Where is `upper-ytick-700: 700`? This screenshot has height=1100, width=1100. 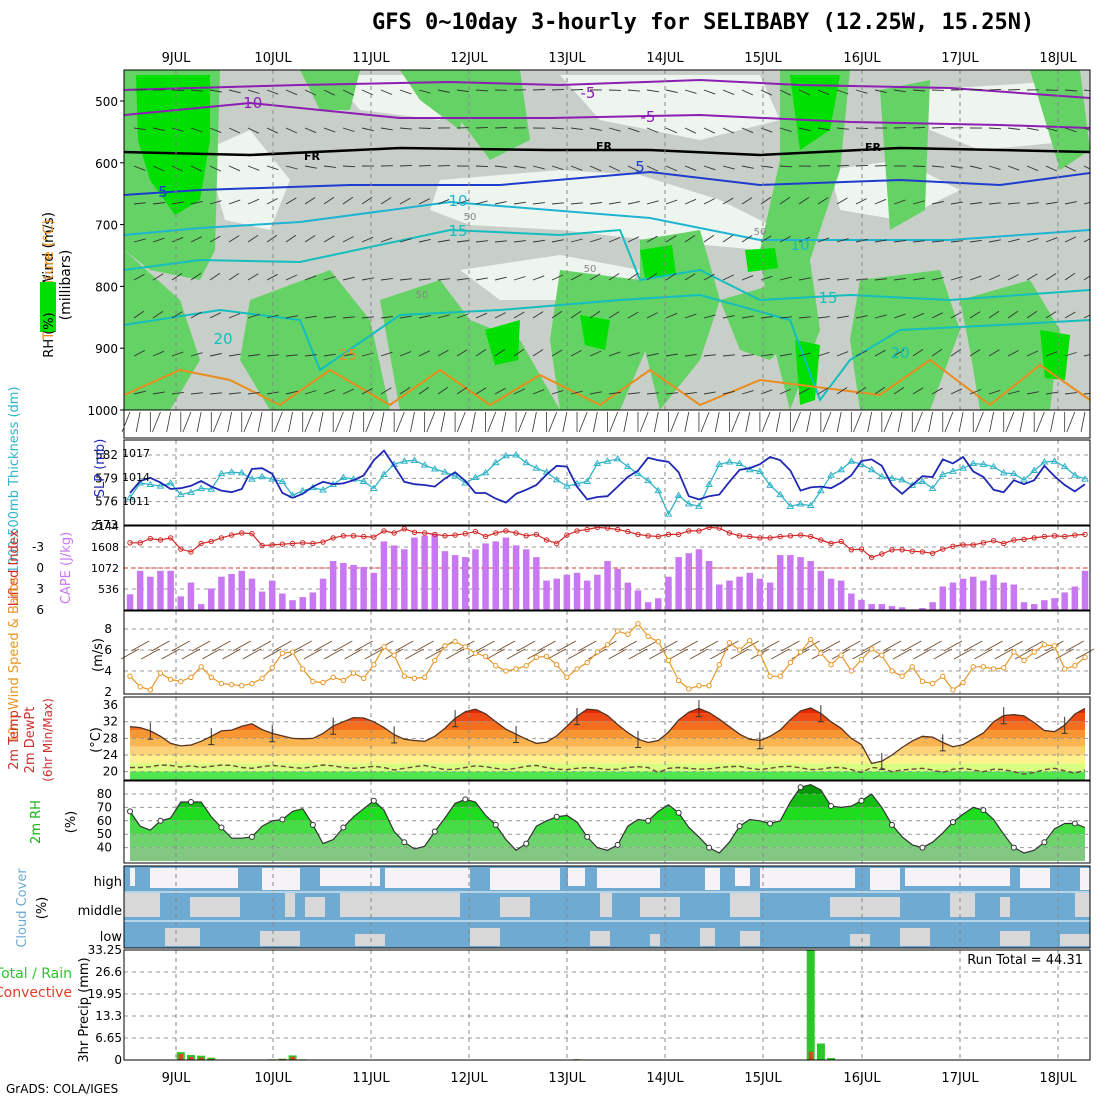 upper-ytick-700: 700 is located at coordinates (106, 226).